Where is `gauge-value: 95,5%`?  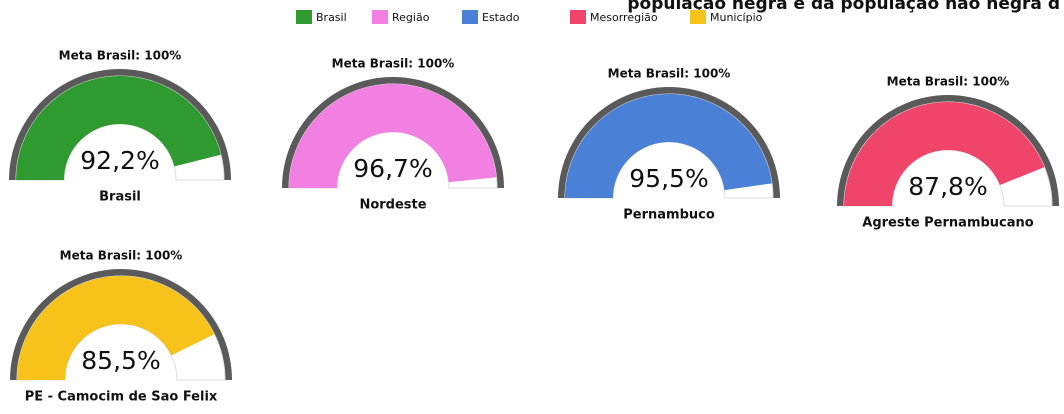
gauge-value: 95,5% is located at coordinates (668, 178).